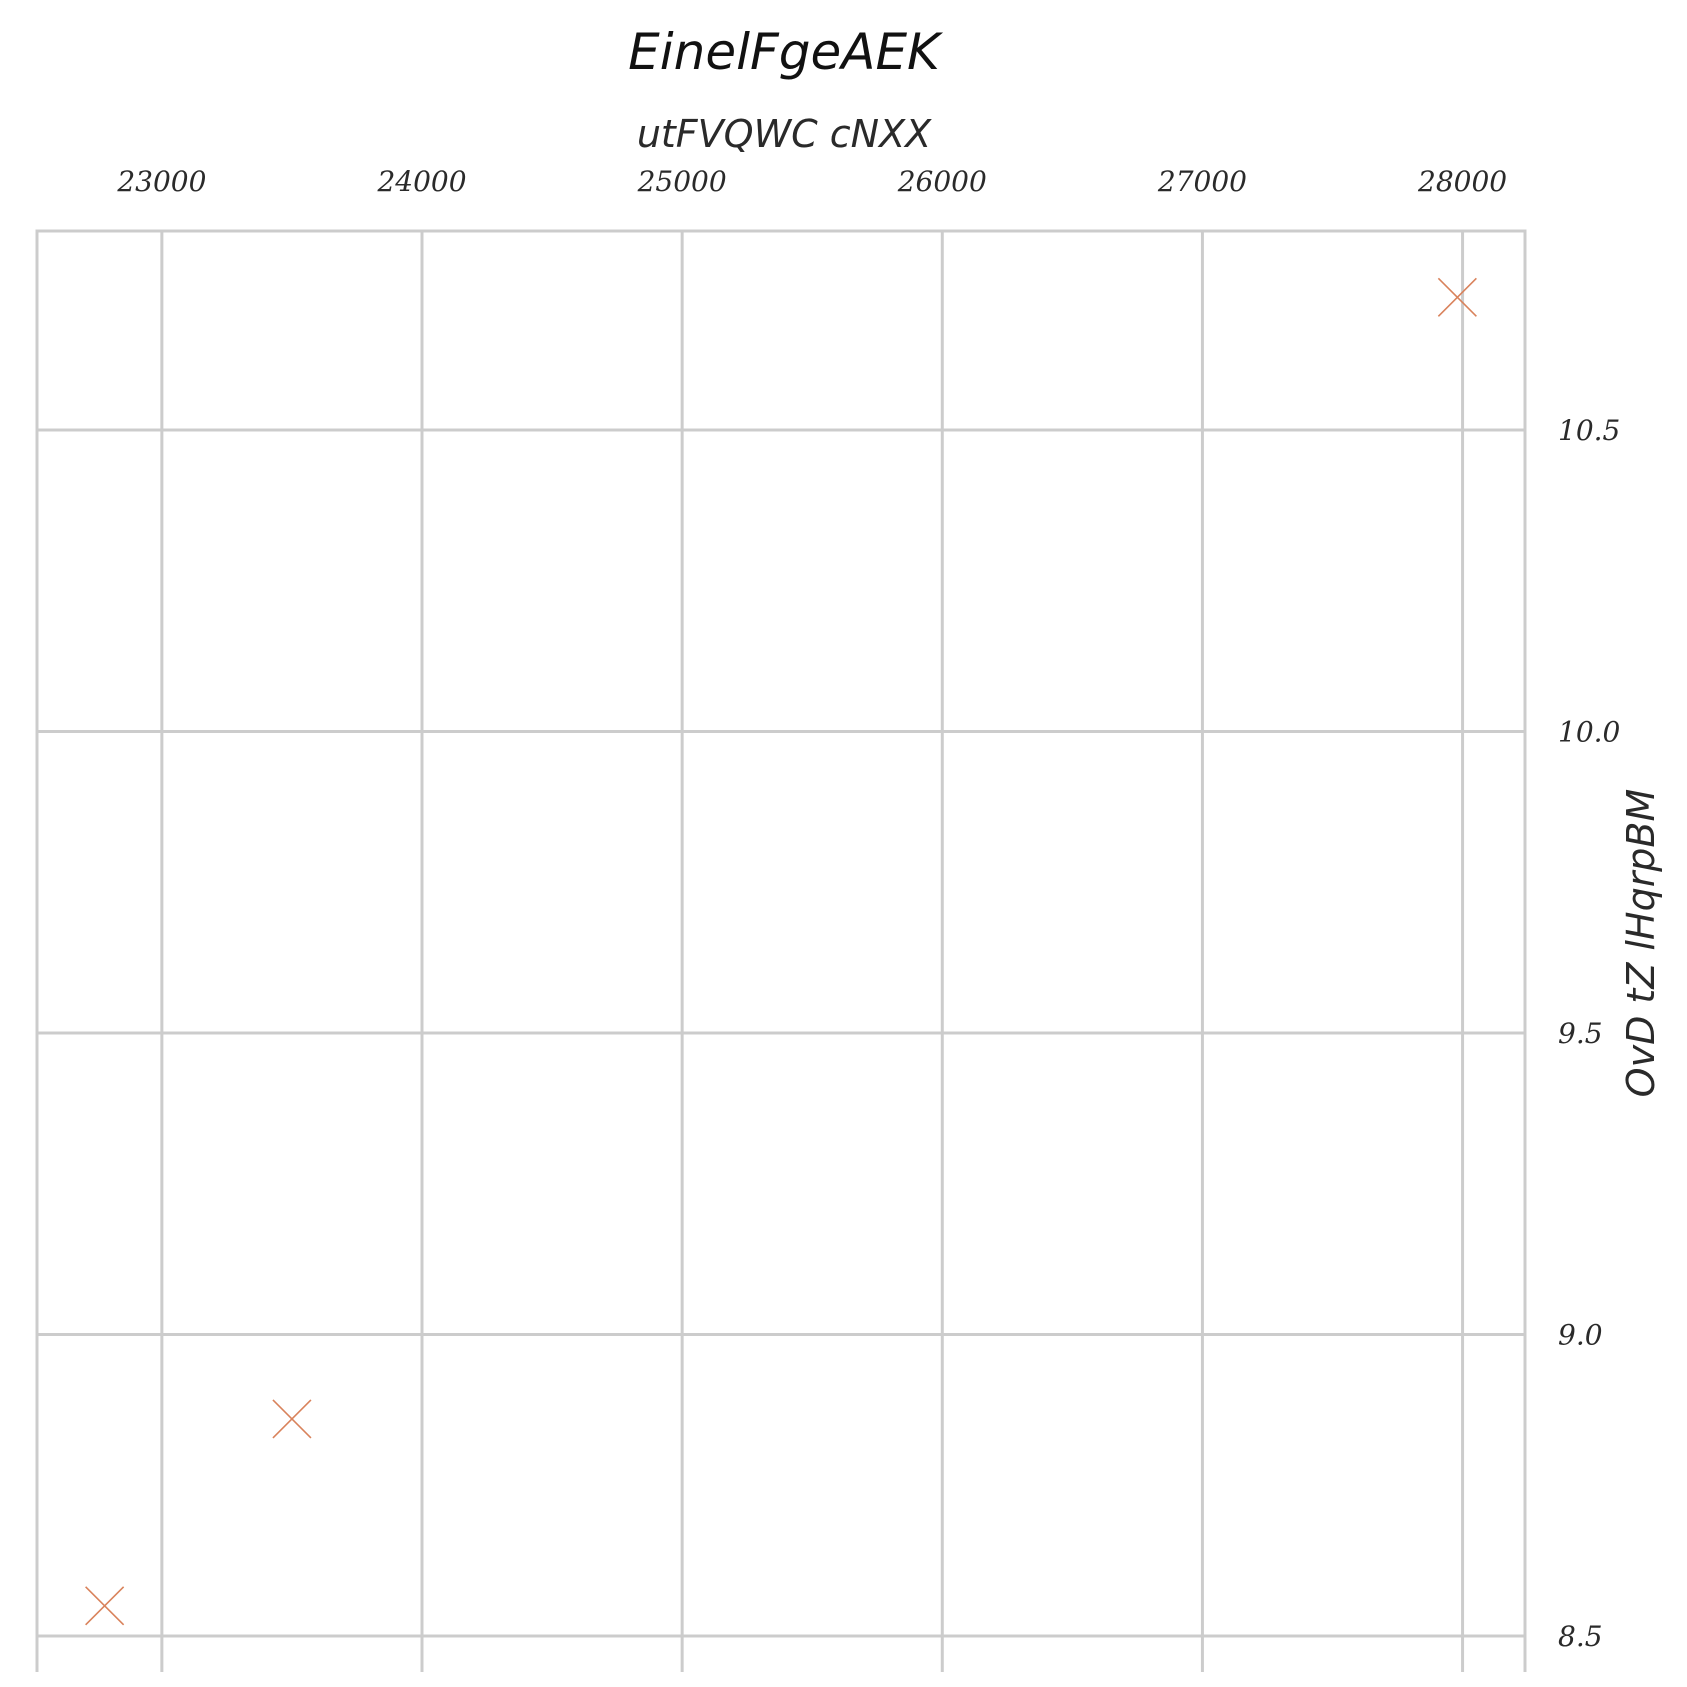 This screenshot has width=1687, height=1687. Describe the element at coordinates (786, 52) in the screenshot. I see `chart-title: EinelFgeAEK` at that location.